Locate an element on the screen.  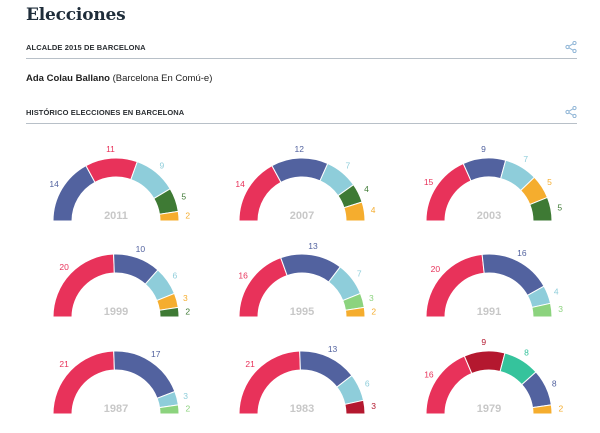
seat-label: 15 is located at coordinates (429, 182).